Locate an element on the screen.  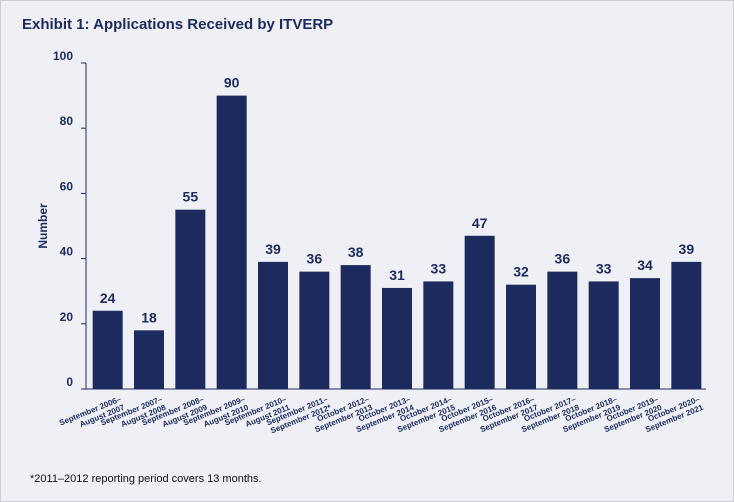
data-label: 38 is located at coordinates (356, 252).